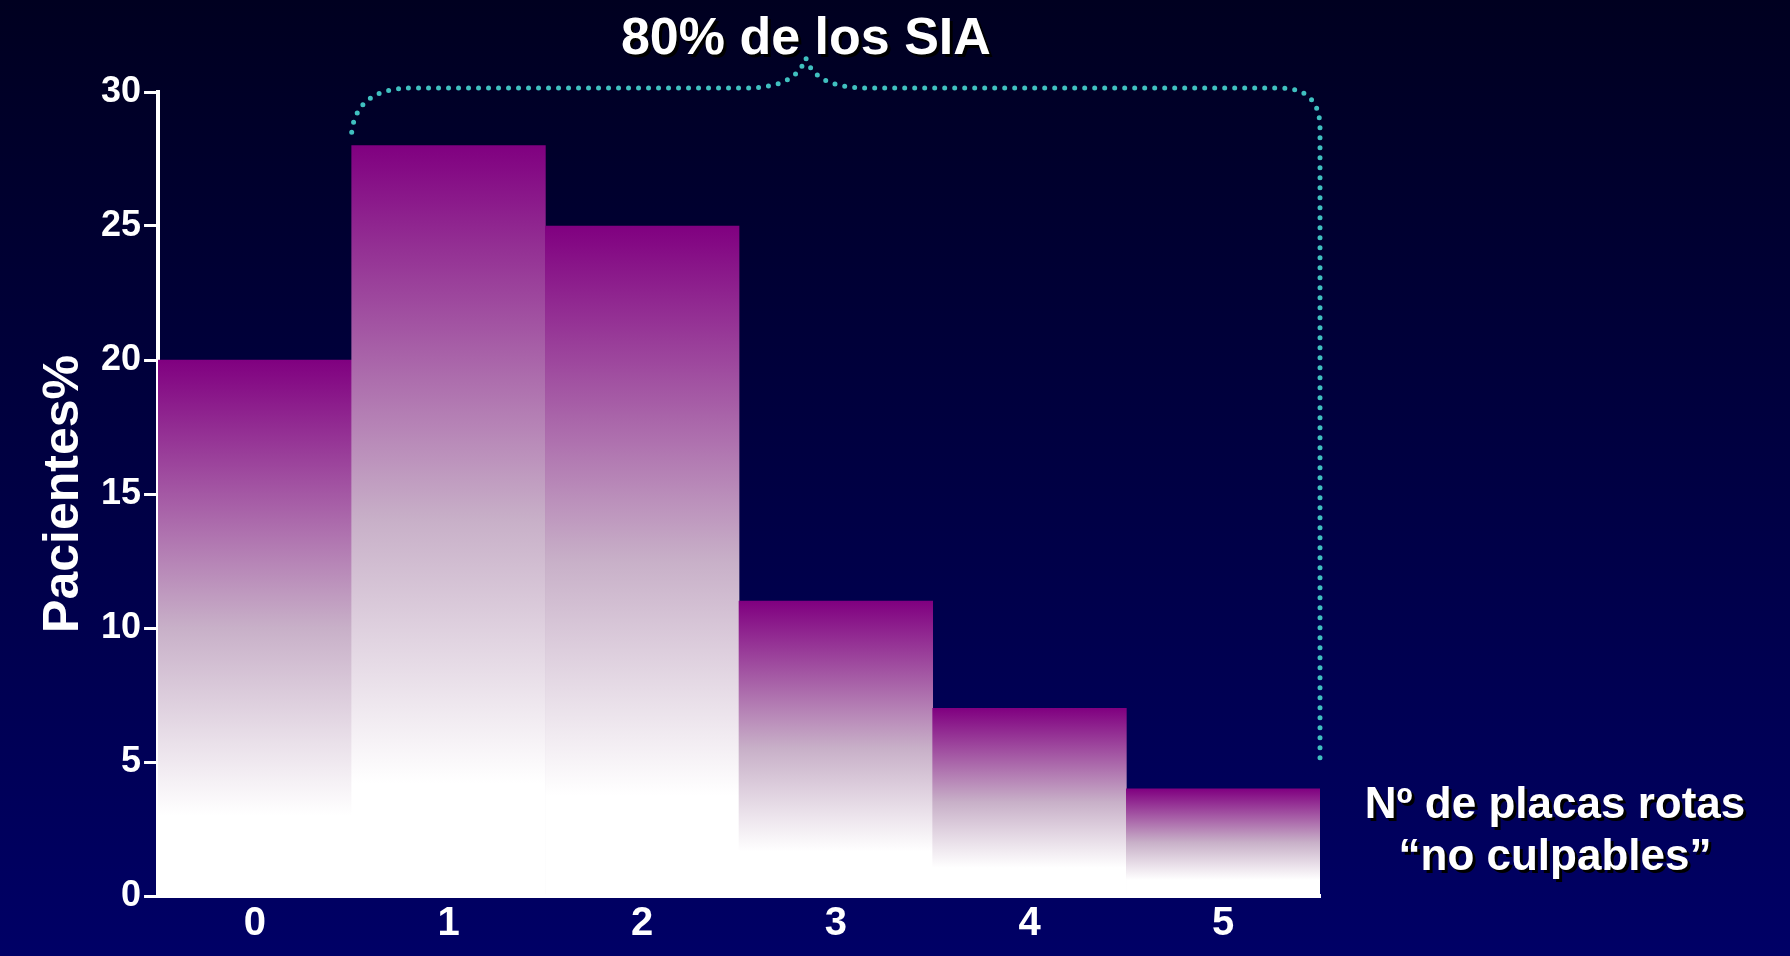 The image size is (1790, 956). Describe the element at coordinates (121, 357) in the screenshot. I see `y-tick-label: 20` at that location.